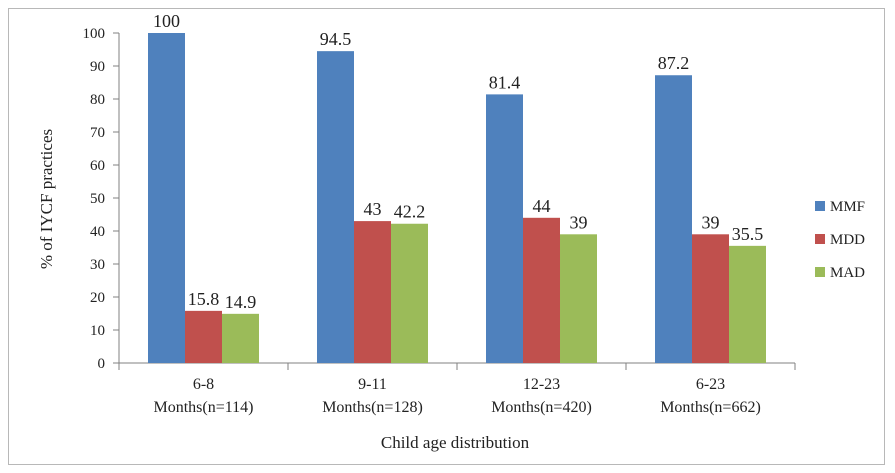  I want to click on data-label: 15.8, so click(204, 299).